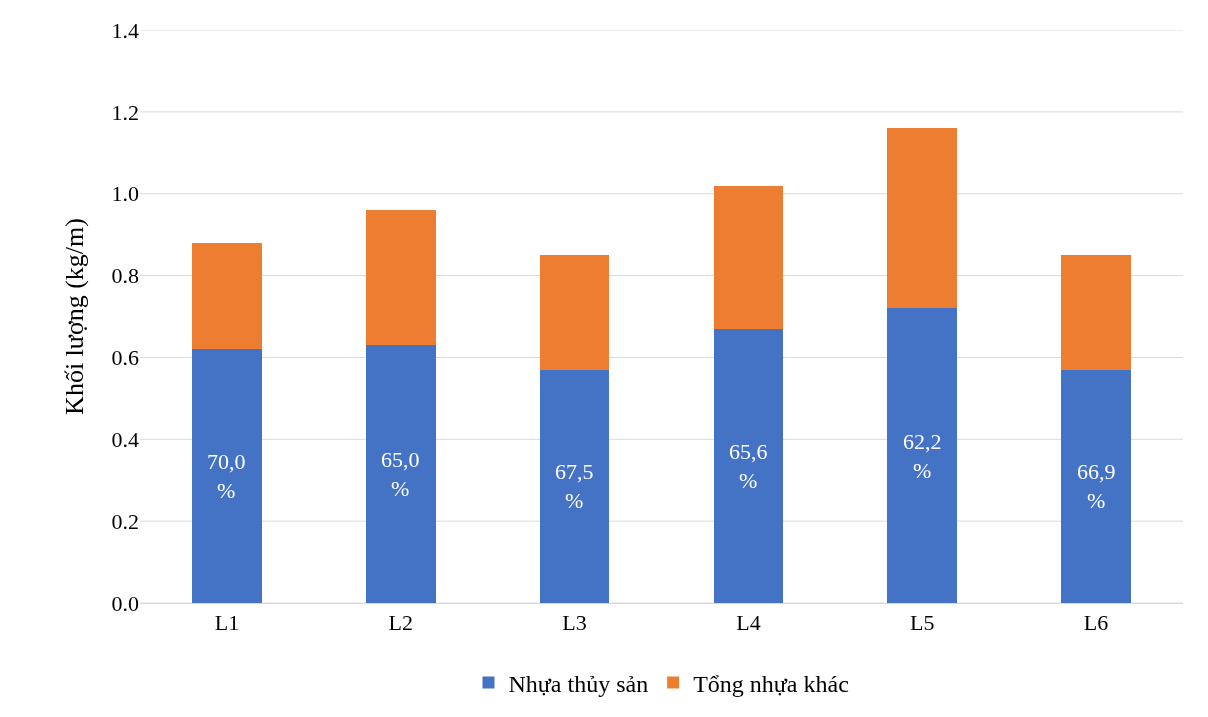 The image size is (1208, 717). Describe the element at coordinates (574, 623) in the screenshot. I see `x-tick-label: L3` at that location.